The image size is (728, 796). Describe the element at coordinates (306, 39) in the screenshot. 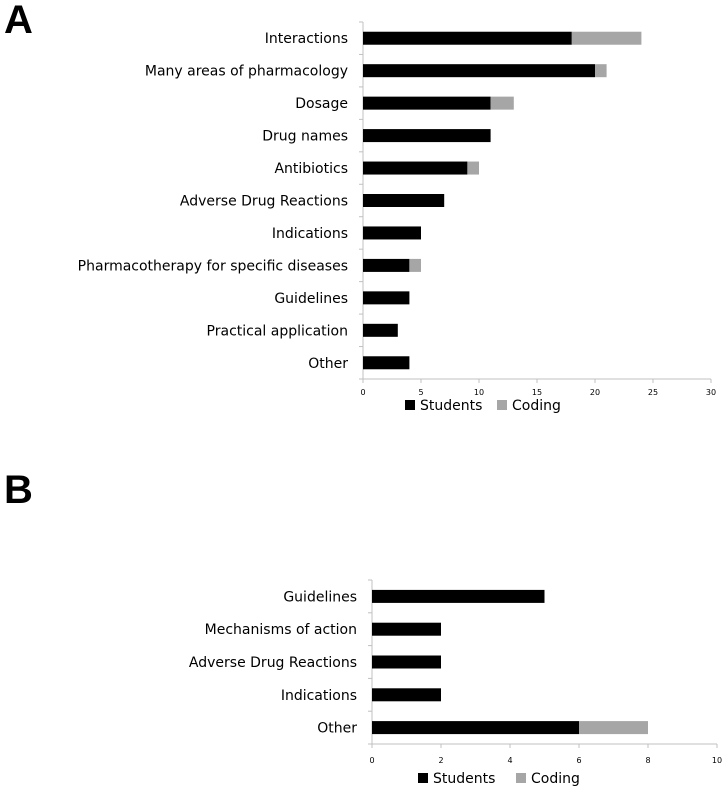

I see `chart-a-category-label: Interactions` at that location.